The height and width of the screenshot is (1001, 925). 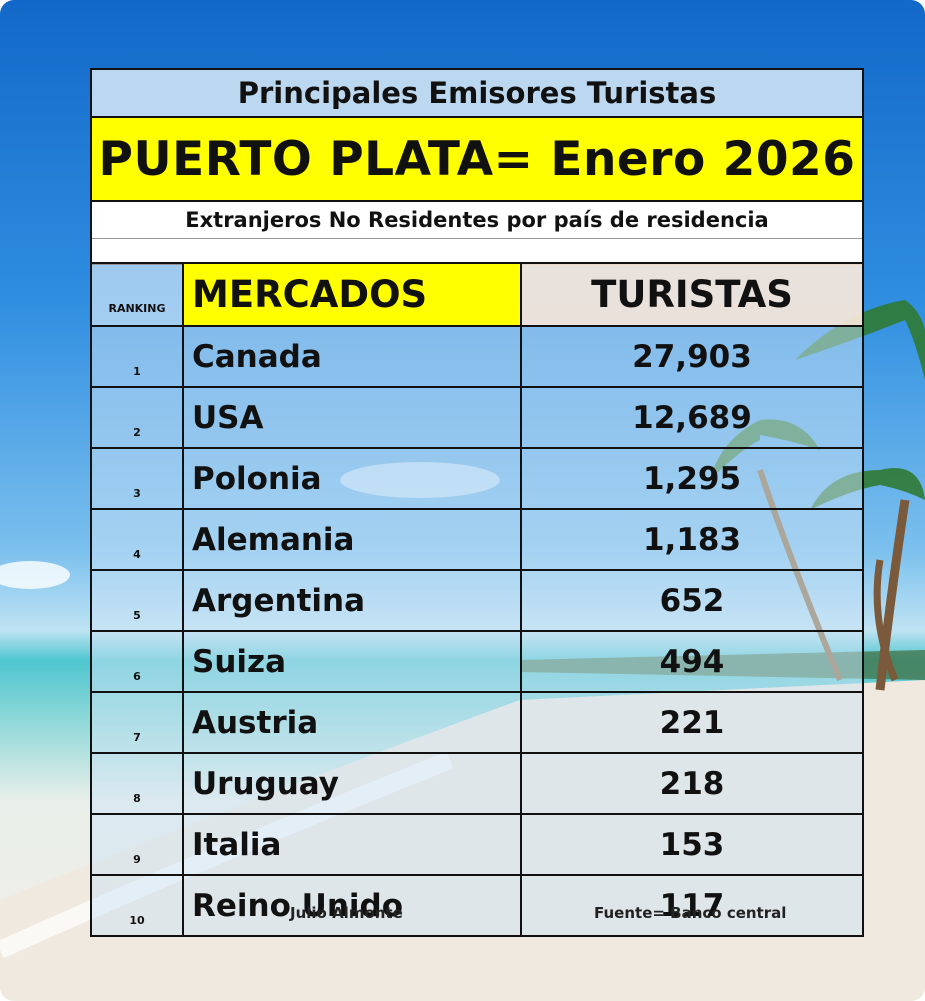 I want to click on table-row: 3 Polonia 1,295, so click(x=477, y=478).